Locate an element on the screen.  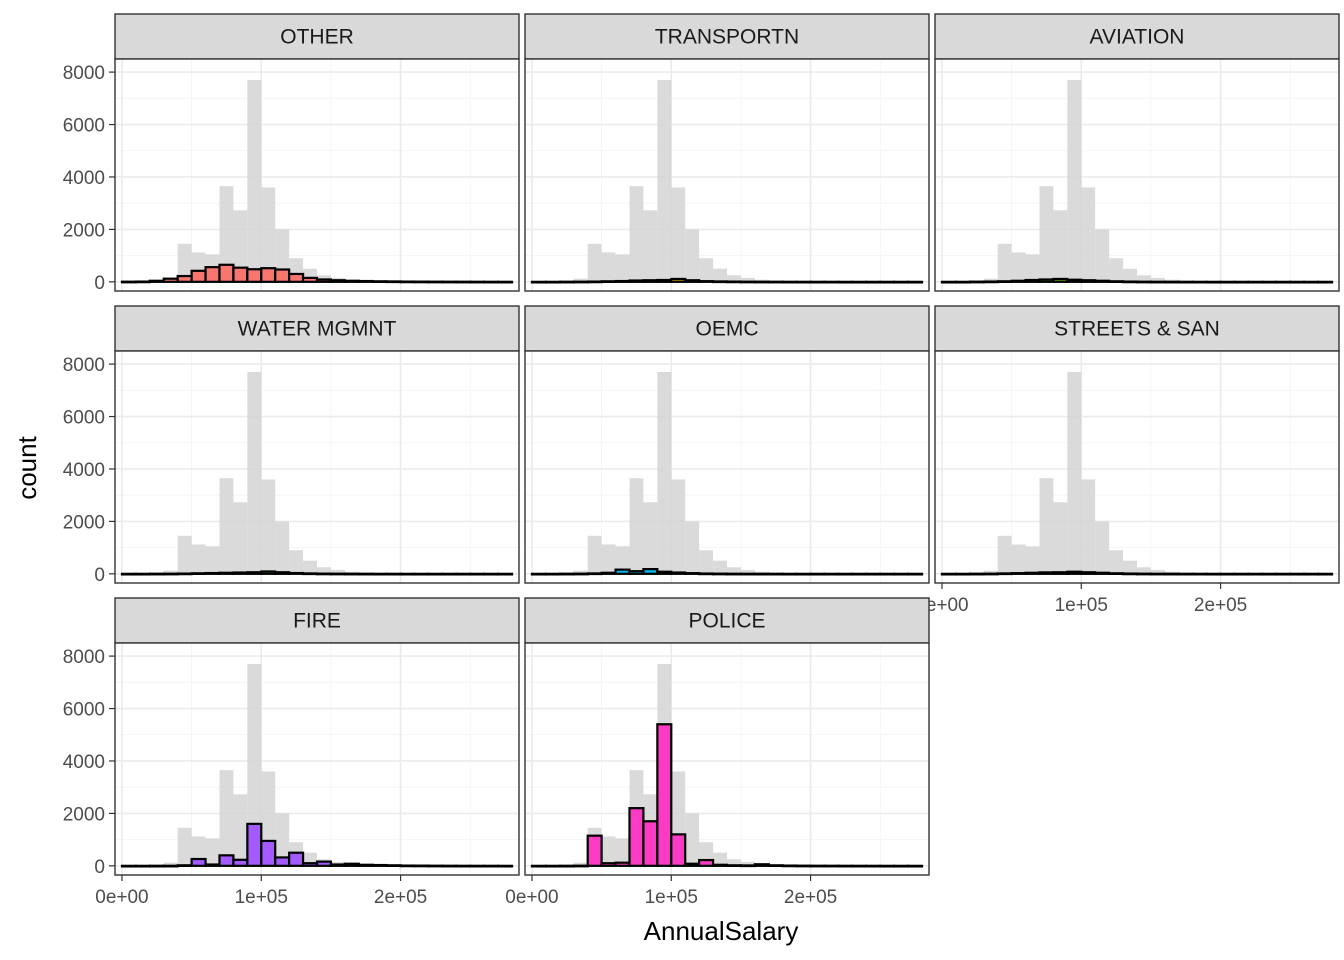
facet-panel-water-mgmnt: WATER MGMNT 0 2000 4000 6000 8000 is located at coordinates (291, 445).